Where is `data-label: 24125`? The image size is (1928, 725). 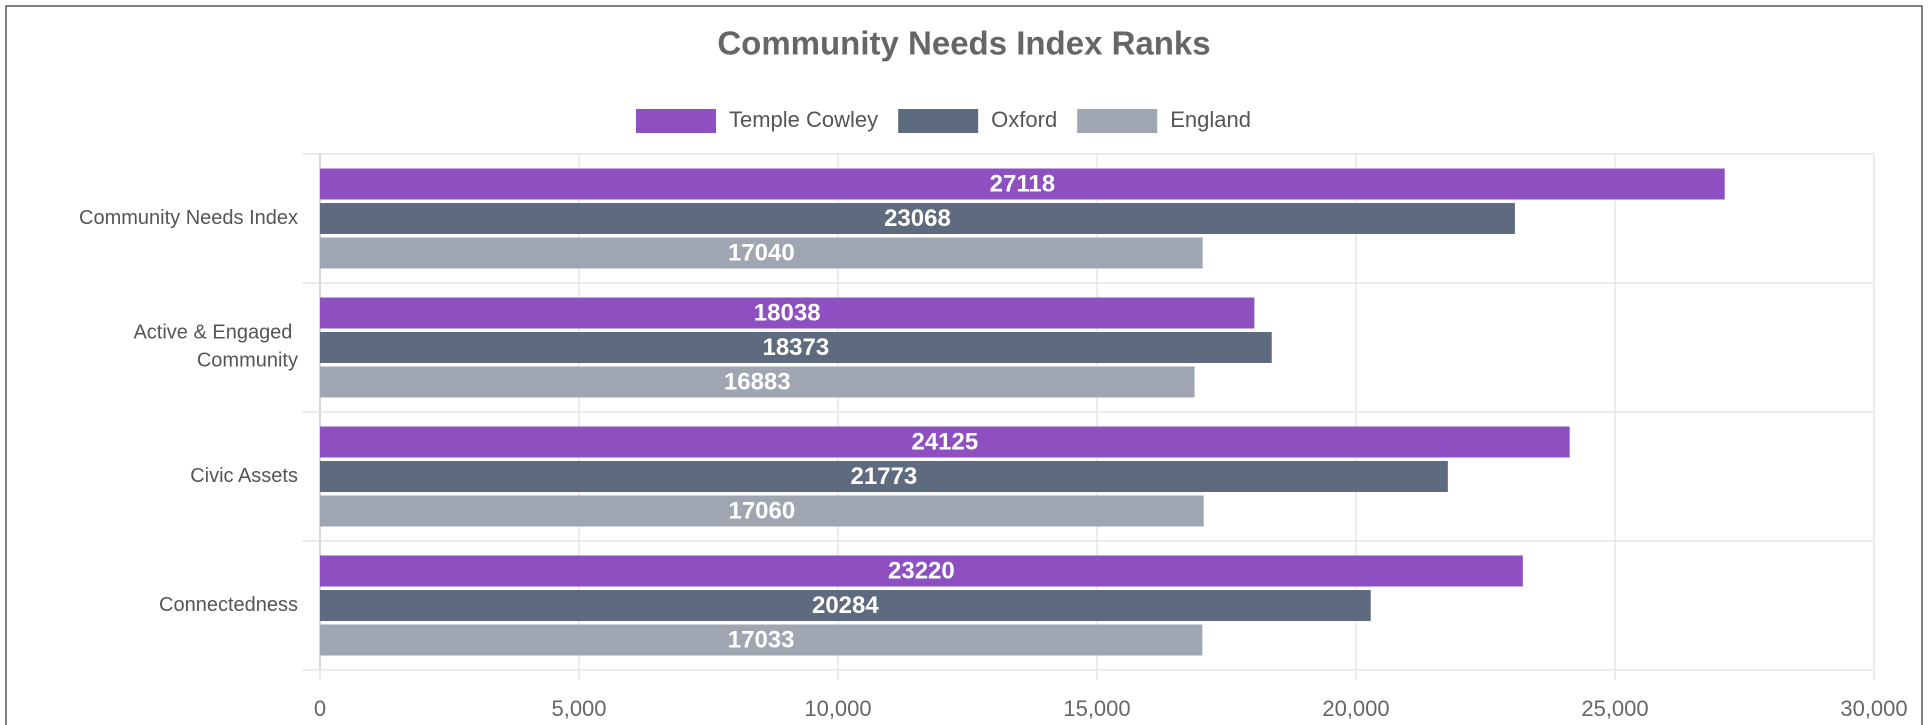
data-label: 24125 is located at coordinates (944, 441).